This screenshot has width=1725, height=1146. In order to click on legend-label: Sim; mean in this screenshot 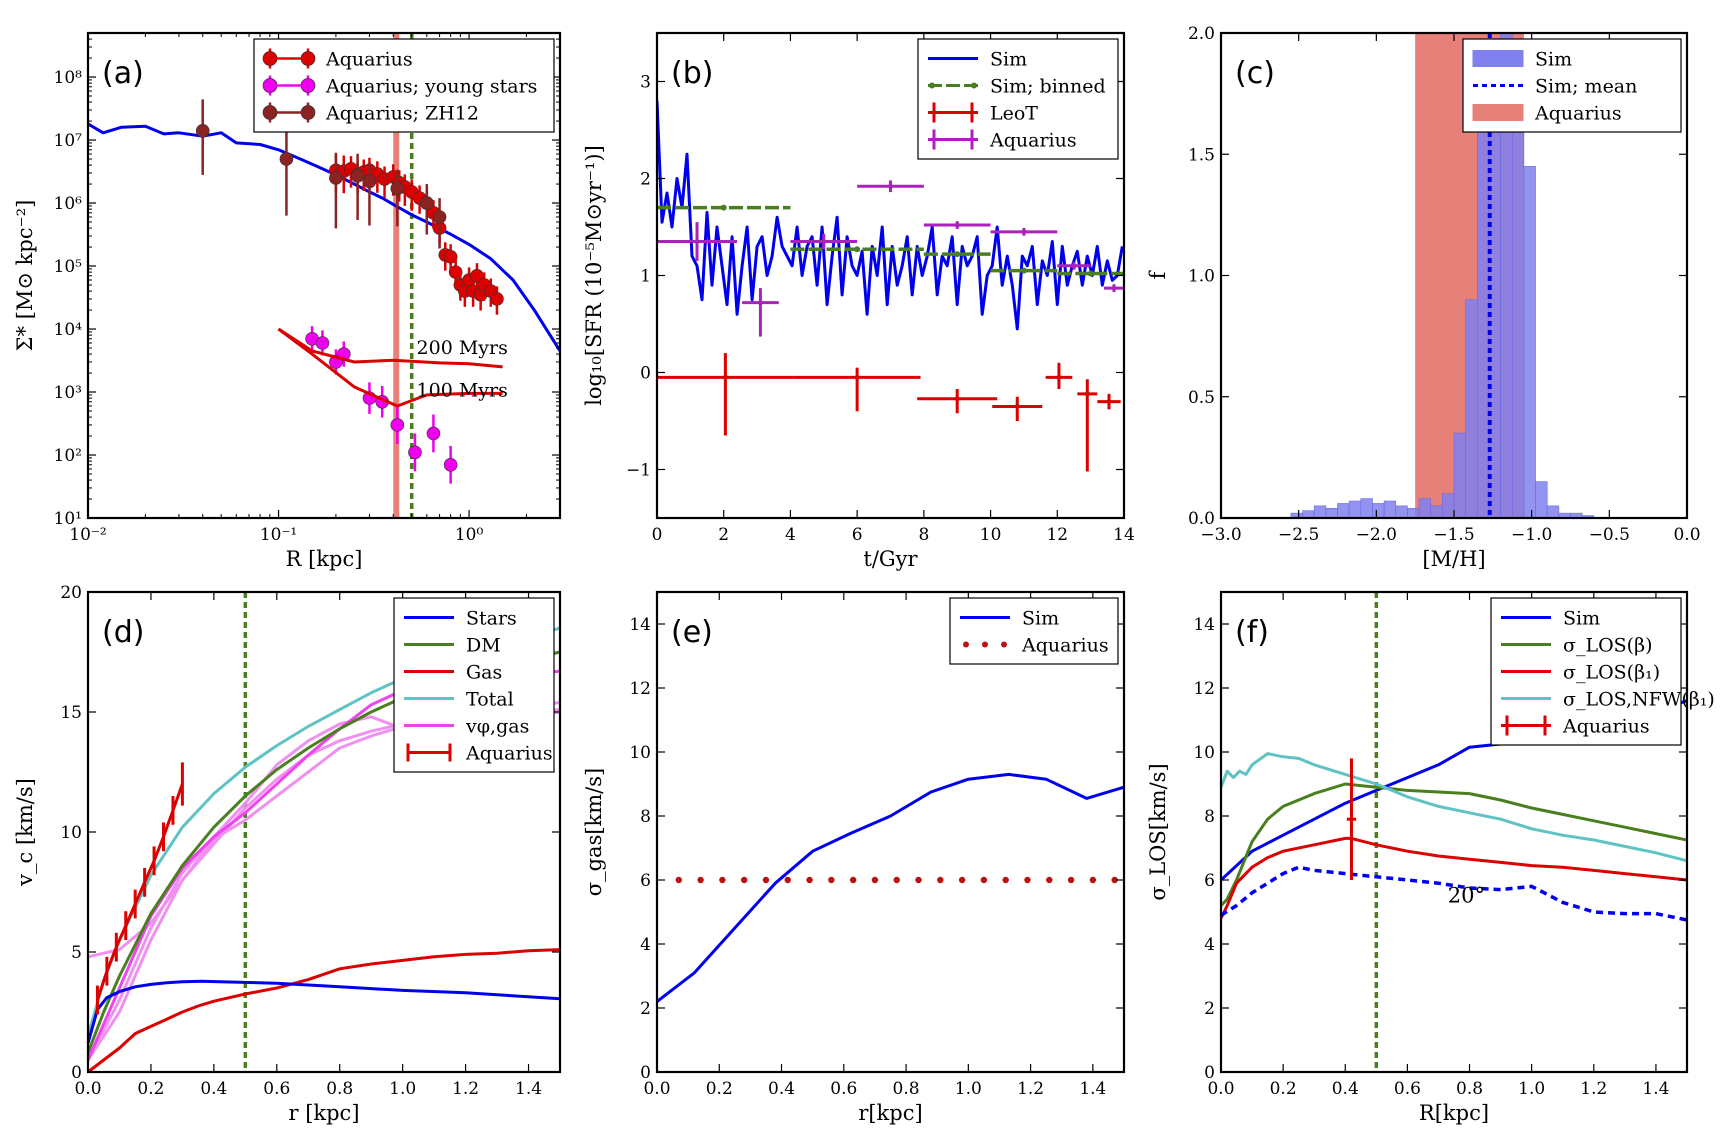, I will do `click(1586, 87)`.